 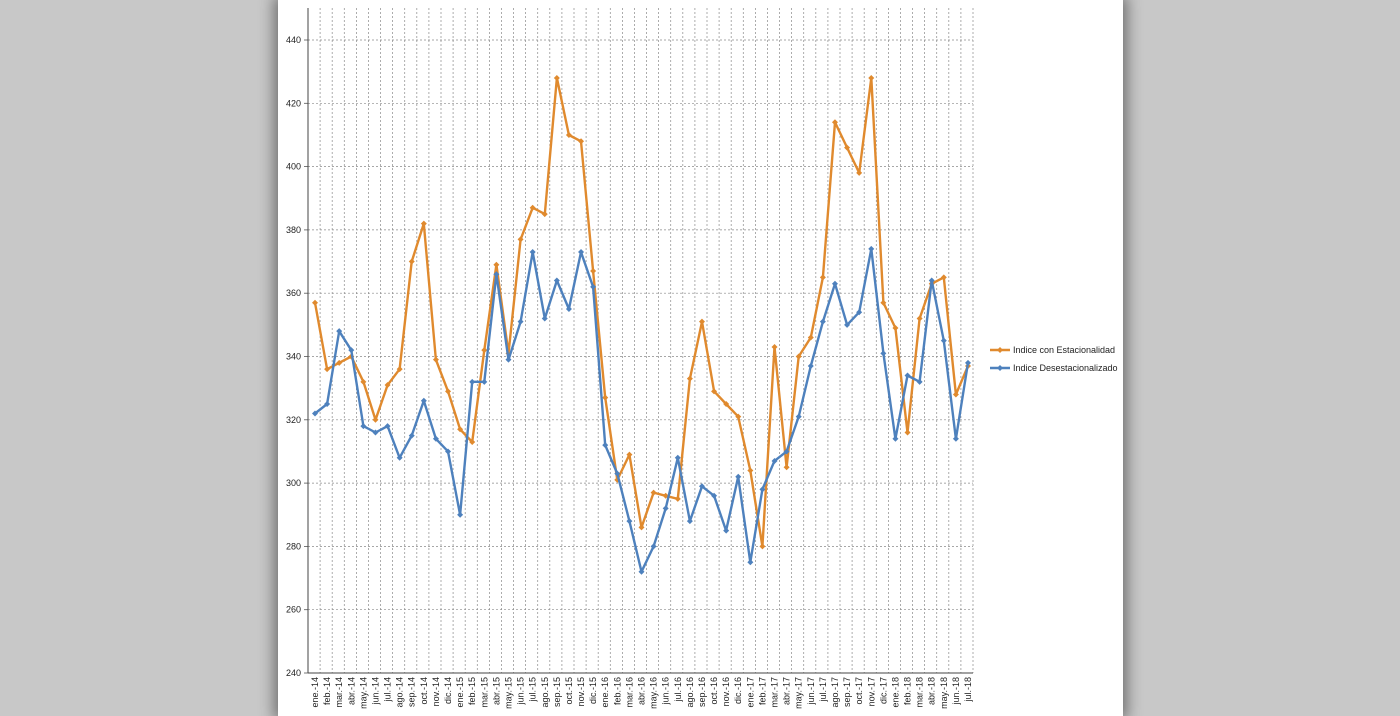 What do you see at coordinates (460, 692) in the screenshot?
I see `x-tick-label: ene.-15` at bounding box center [460, 692].